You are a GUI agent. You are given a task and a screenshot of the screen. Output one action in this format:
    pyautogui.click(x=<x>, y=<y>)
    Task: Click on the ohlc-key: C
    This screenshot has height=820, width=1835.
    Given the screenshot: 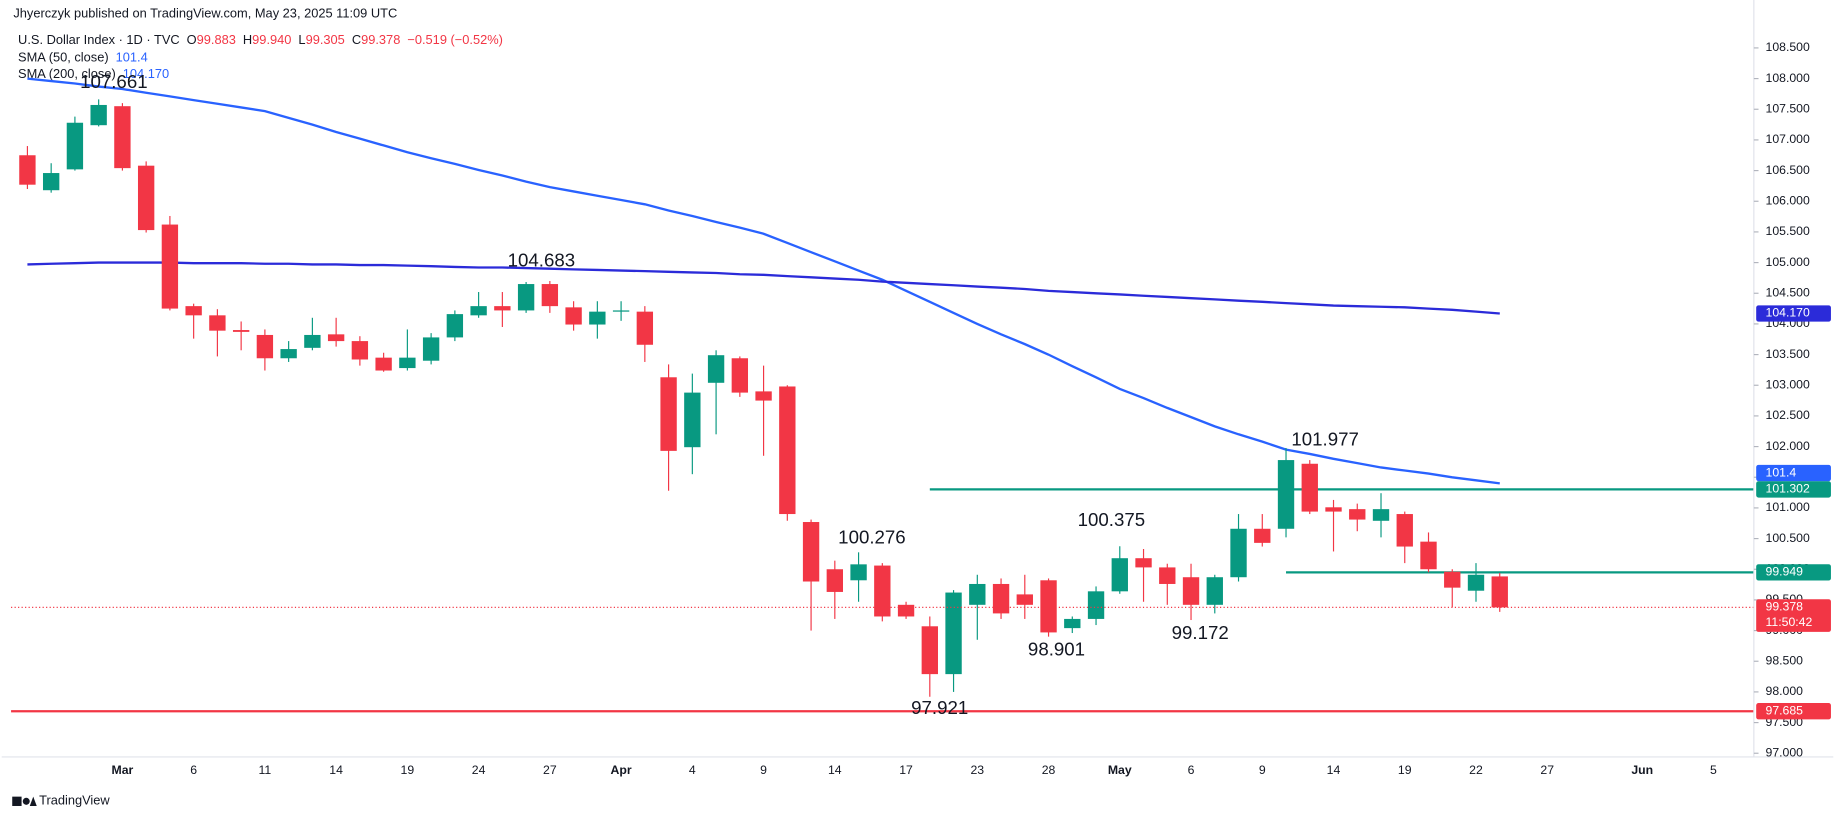 What is the action you would take?
    pyautogui.click(x=356, y=39)
    